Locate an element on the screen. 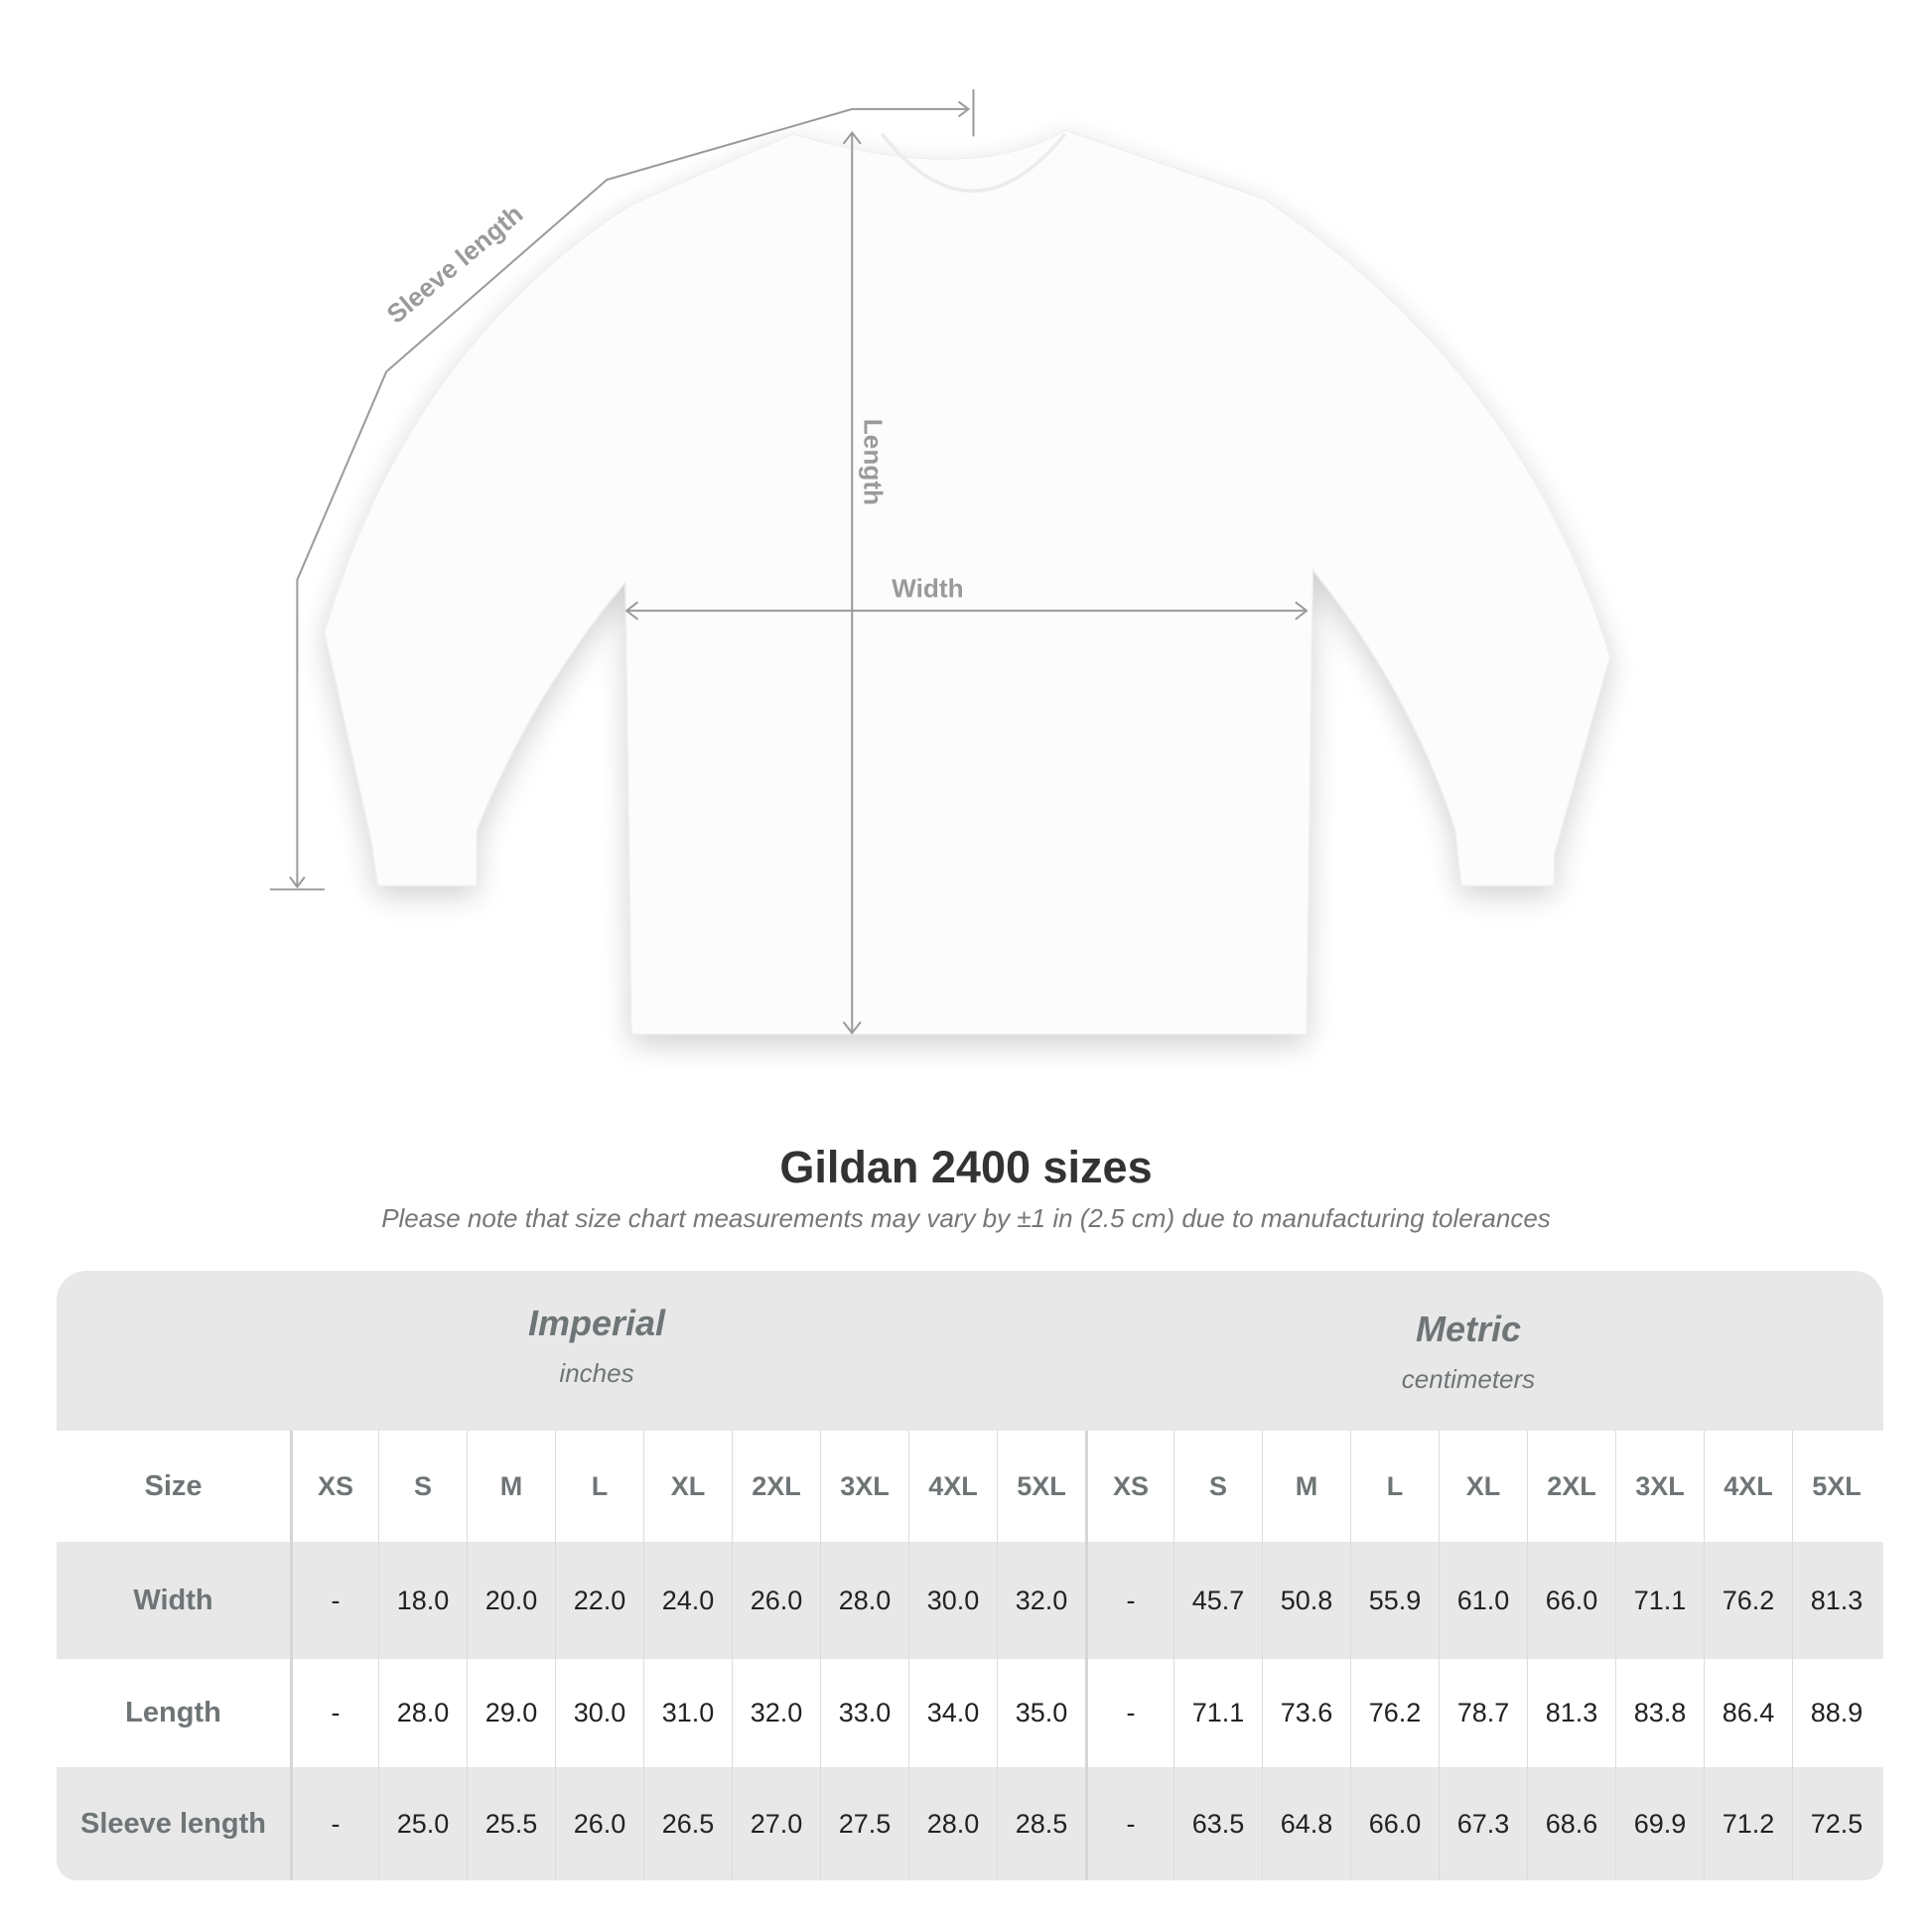 Image resolution: width=1932 pixels, height=1932 pixels. value-cell-imperial: 33.0 is located at coordinates (864, 1713).